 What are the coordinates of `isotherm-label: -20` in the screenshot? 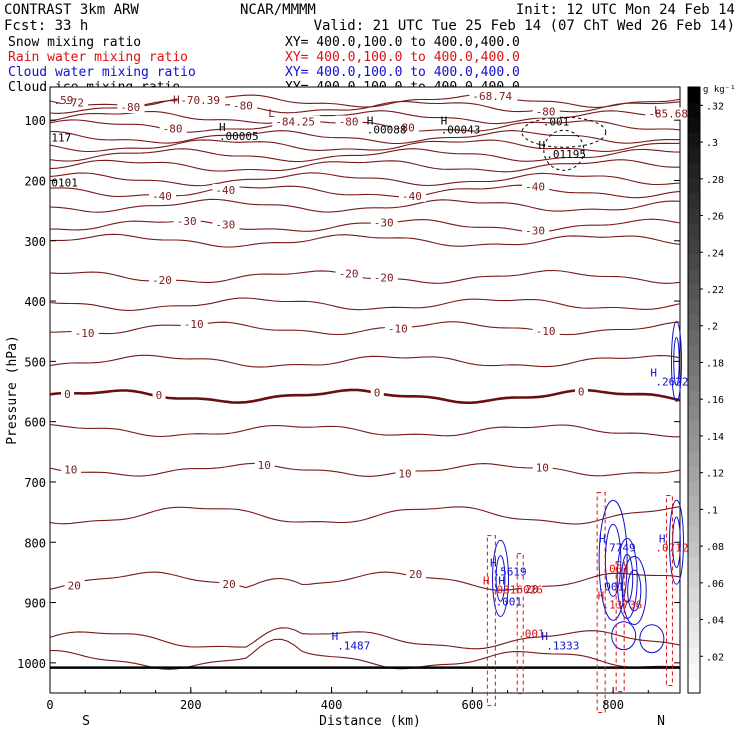 It's located at (349, 273).